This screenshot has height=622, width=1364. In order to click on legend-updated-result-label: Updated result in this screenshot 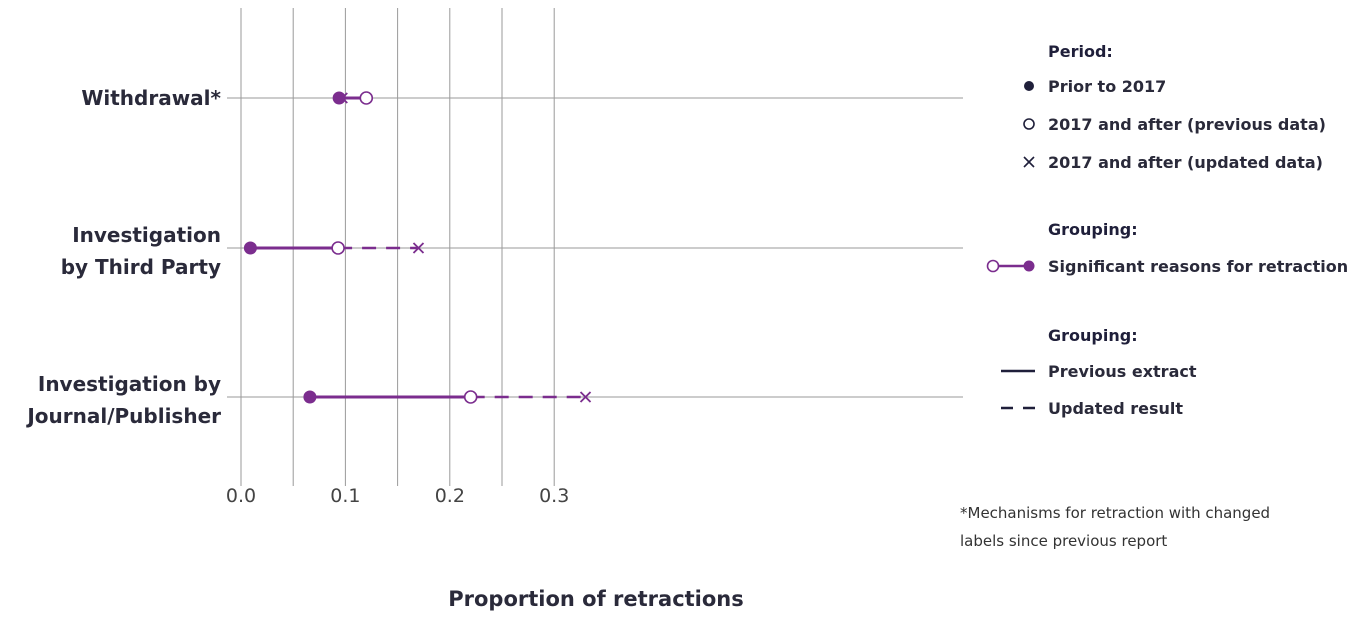, I will do `click(1115, 408)`.